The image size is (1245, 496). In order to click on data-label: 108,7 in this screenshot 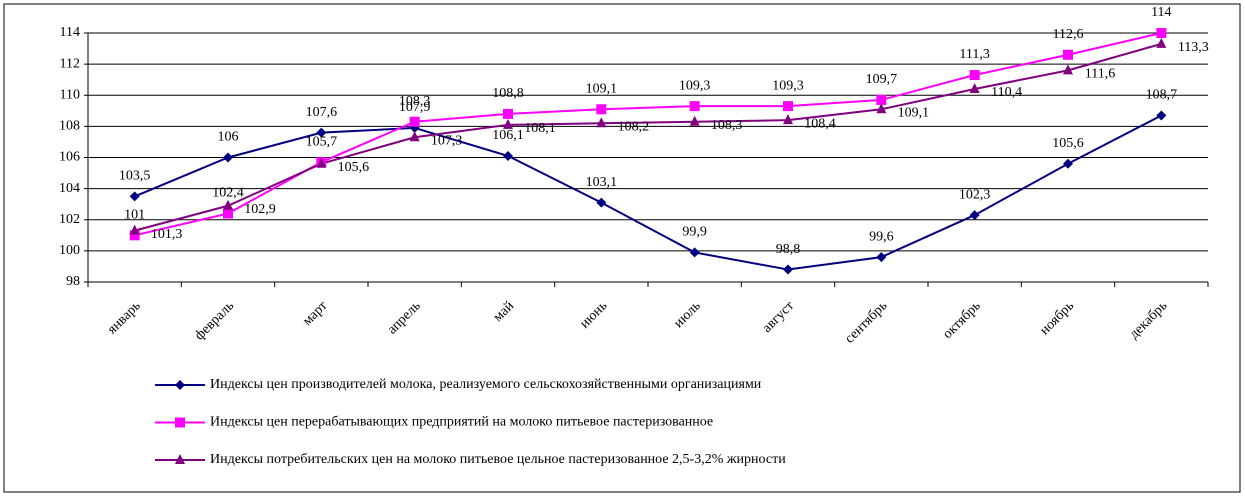, I will do `click(1162, 95)`.